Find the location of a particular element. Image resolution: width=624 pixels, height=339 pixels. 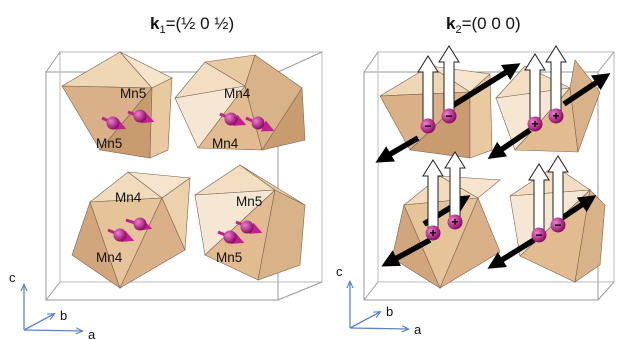

panel-2-white-arrows is located at coordinates (493, 138).